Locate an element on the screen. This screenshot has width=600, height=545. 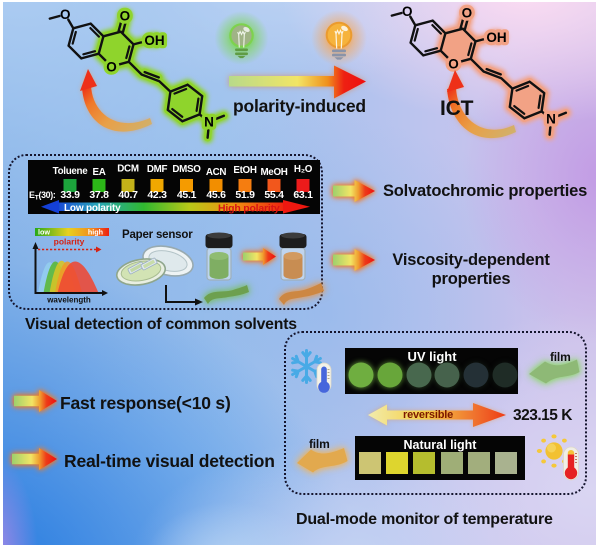
svg-text: High polarity is located at coordinates (249, 209).